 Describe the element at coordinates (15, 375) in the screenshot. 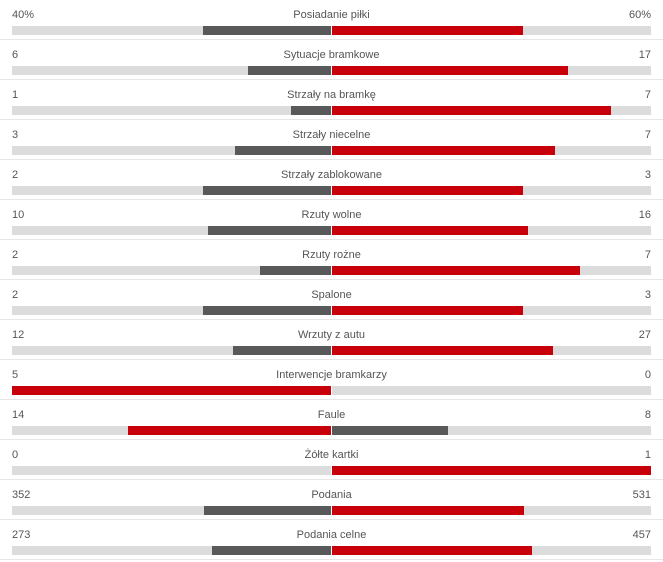

I see `stat-home-value: 5` at that location.